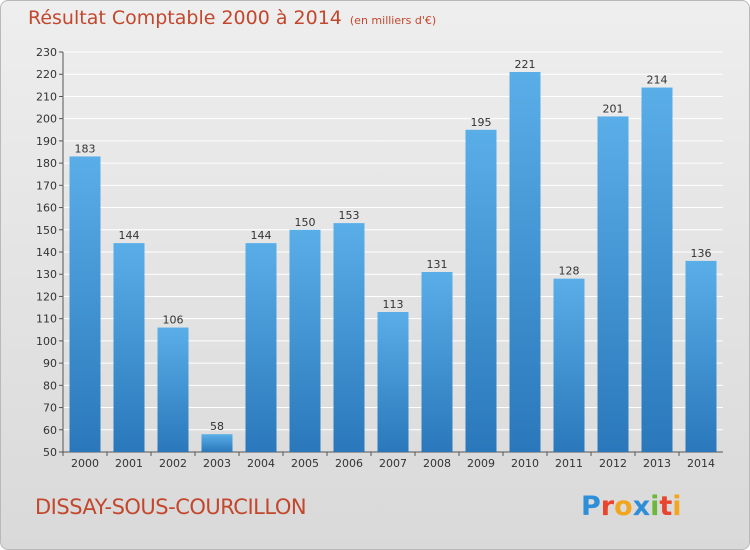 This screenshot has width=750, height=550. Describe the element at coordinates (50, 430) in the screenshot. I see `y-tick-label: 60` at that location.